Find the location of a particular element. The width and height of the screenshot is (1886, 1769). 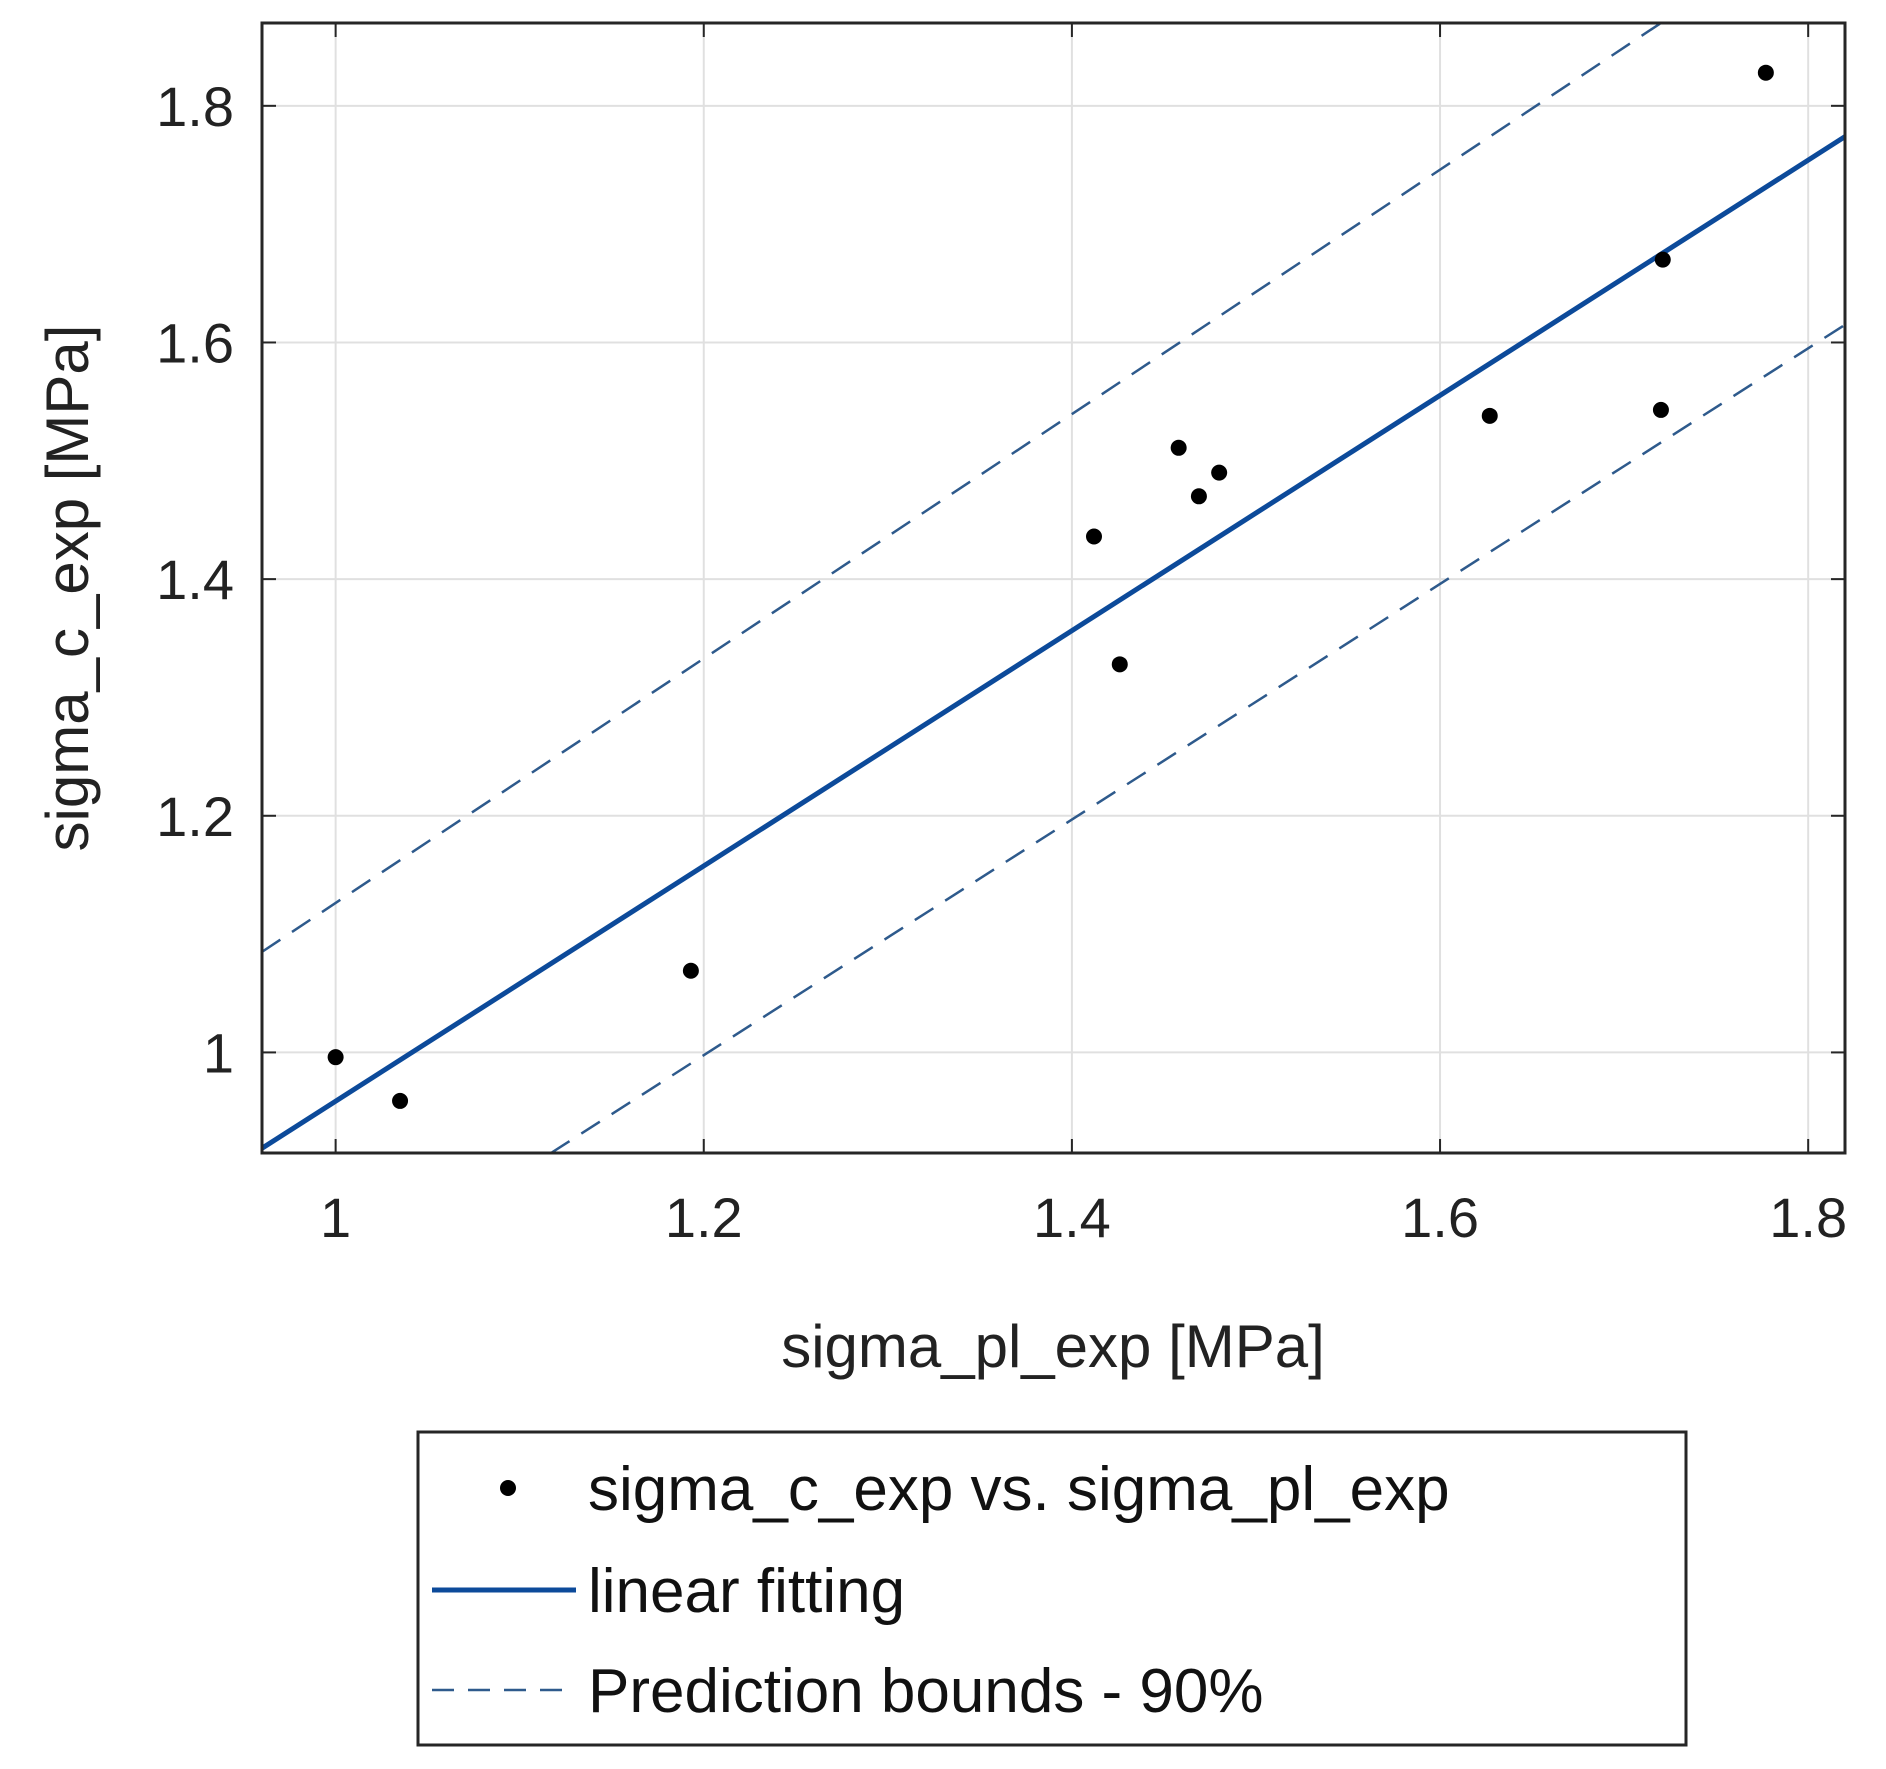

y-axis-title: sigma_c_exp [MPa] is located at coordinates (67, 588).